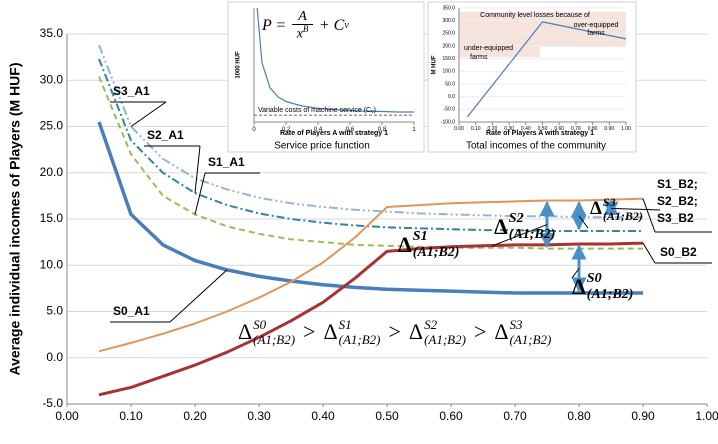 This screenshot has height=444, width=718. What do you see at coordinates (677, 201) in the screenshot?
I see `series-label: S1_B2; S2_B2; S3_B2` at bounding box center [677, 201].